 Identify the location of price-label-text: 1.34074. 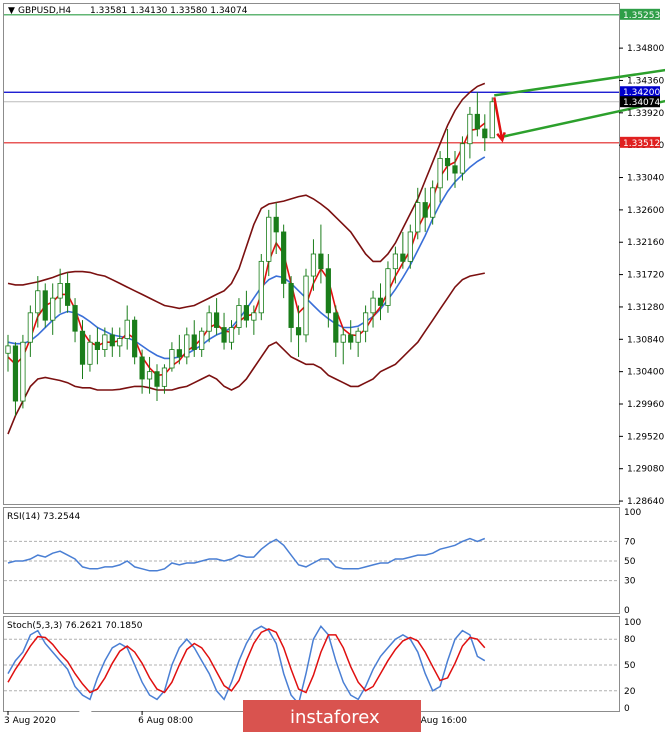
(641, 103).